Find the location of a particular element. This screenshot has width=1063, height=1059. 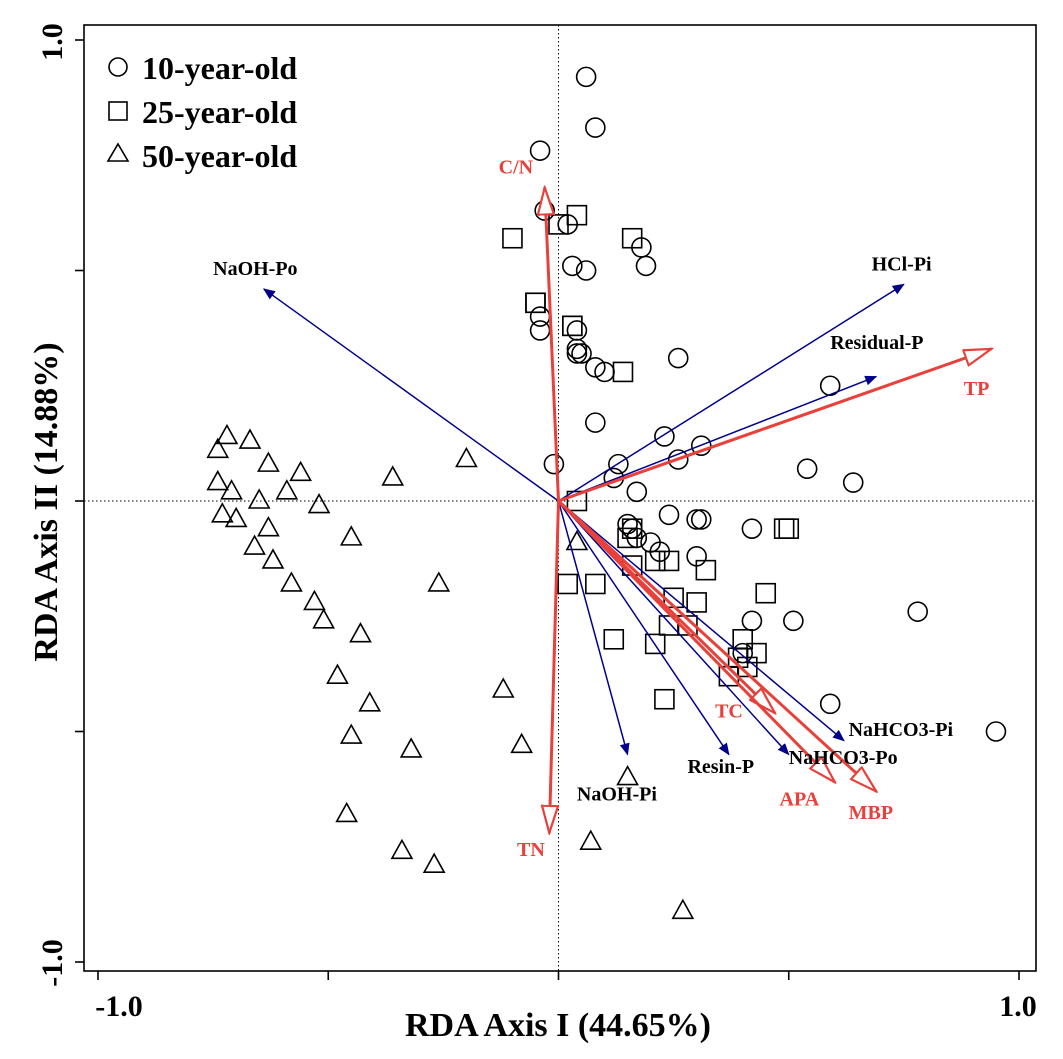

vector-label-naoh-po: NaOH-Po is located at coordinates (255, 269).